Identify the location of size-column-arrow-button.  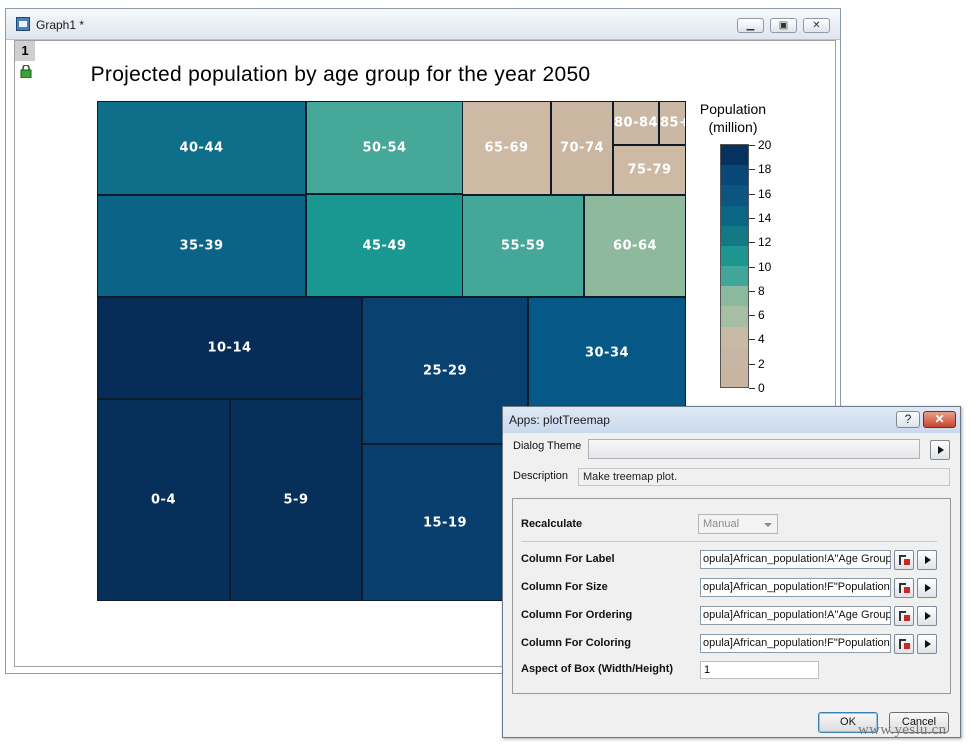
(927, 588).